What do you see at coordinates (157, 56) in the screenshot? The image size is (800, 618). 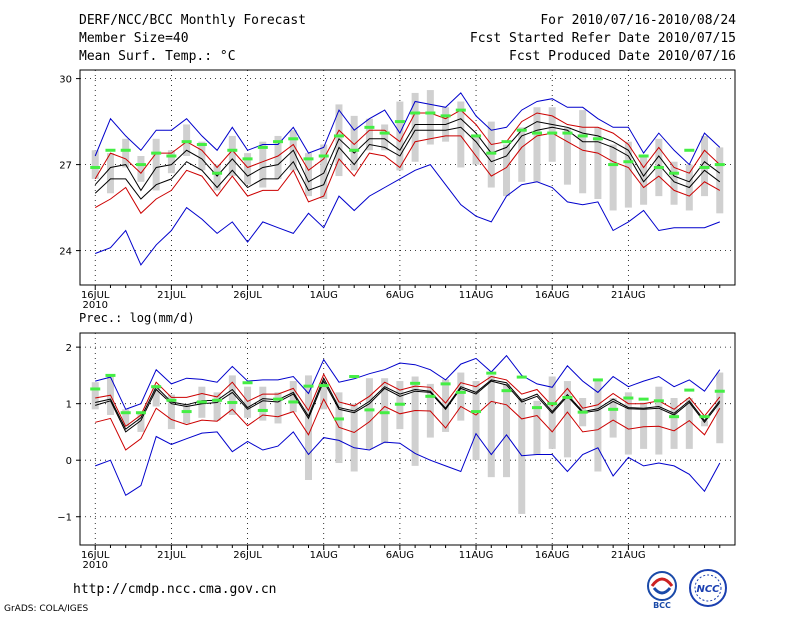 I see `variable-label: Mean Surf. Temp.: °C` at bounding box center [157, 56].